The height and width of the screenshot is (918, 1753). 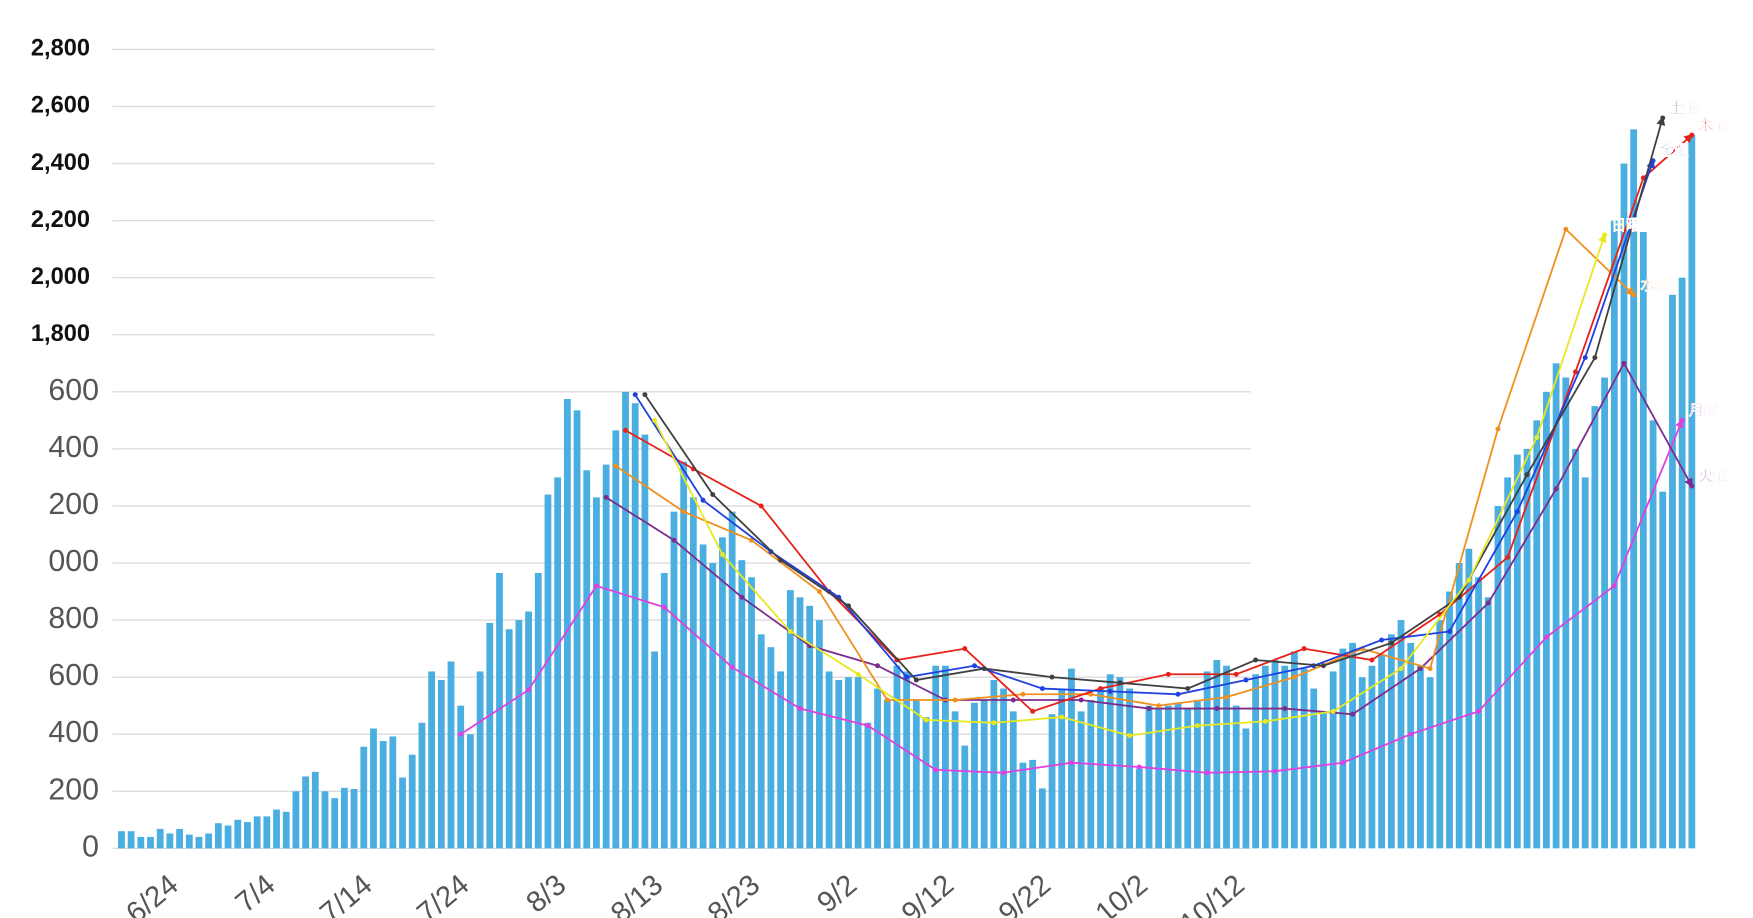 What do you see at coordinates (73, 732) in the screenshot?
I see `y-tick-label: 400` at bounding box center [73, 732].